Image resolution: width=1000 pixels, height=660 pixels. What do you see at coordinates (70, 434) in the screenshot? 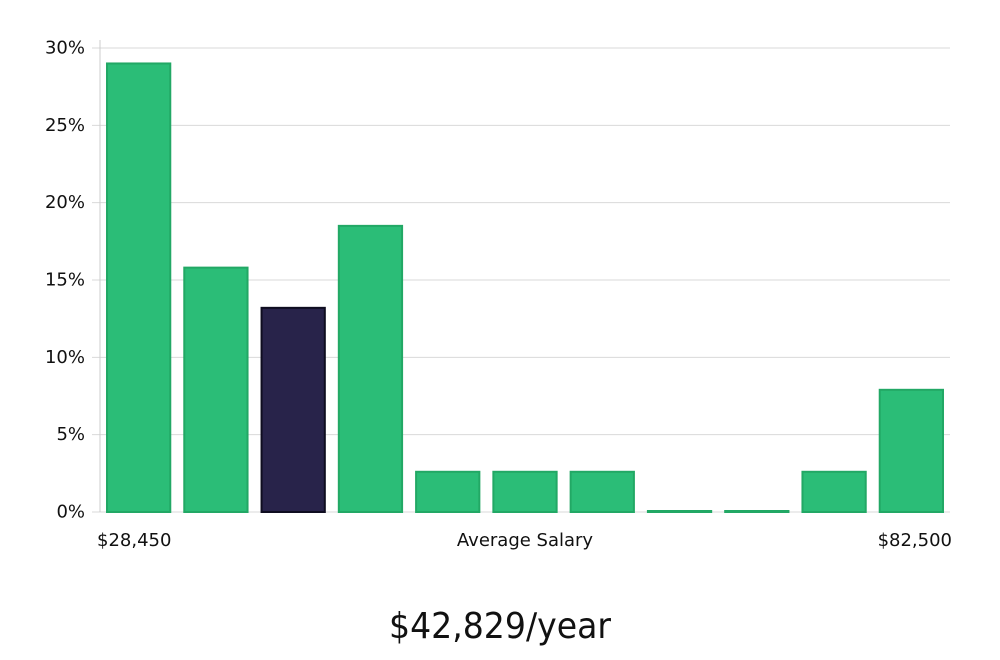
I see `y-tick-label: 5%` at bounding box center [70, 434].